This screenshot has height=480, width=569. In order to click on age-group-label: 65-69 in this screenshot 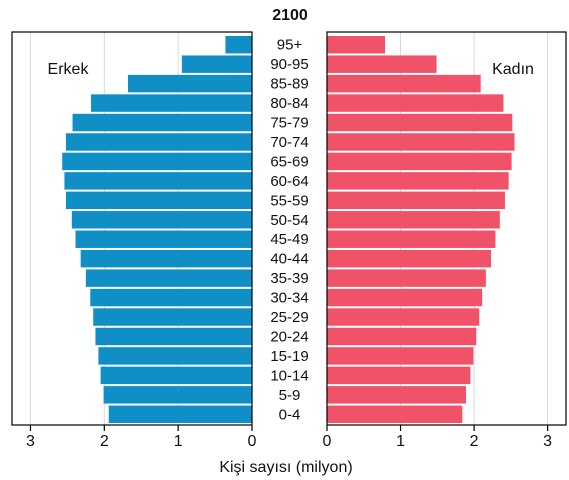, I will do `click(289, 161)`.